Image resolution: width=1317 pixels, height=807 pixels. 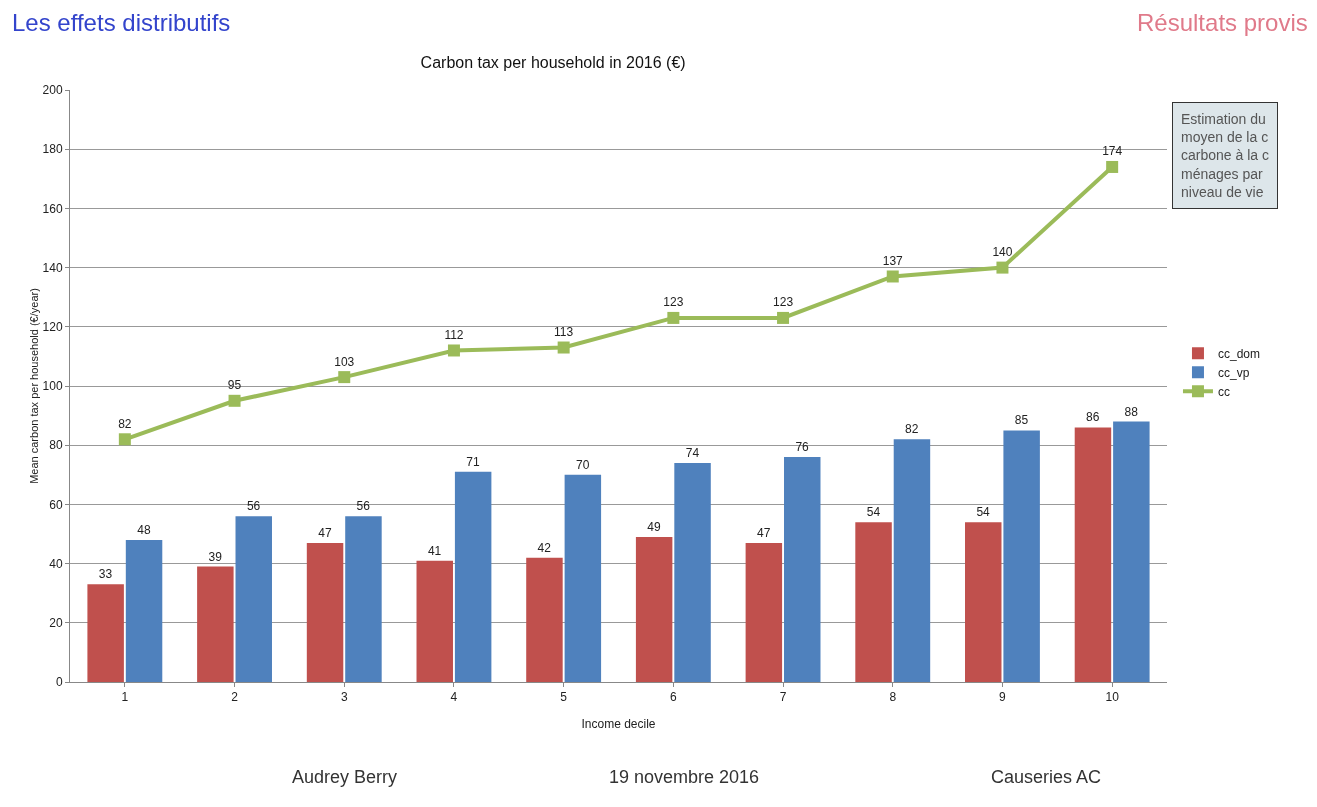 What do you see at coordinates (454, 697) in the screenshot?
I see `x-tick-label: 4` at bounding box center [454, 697].